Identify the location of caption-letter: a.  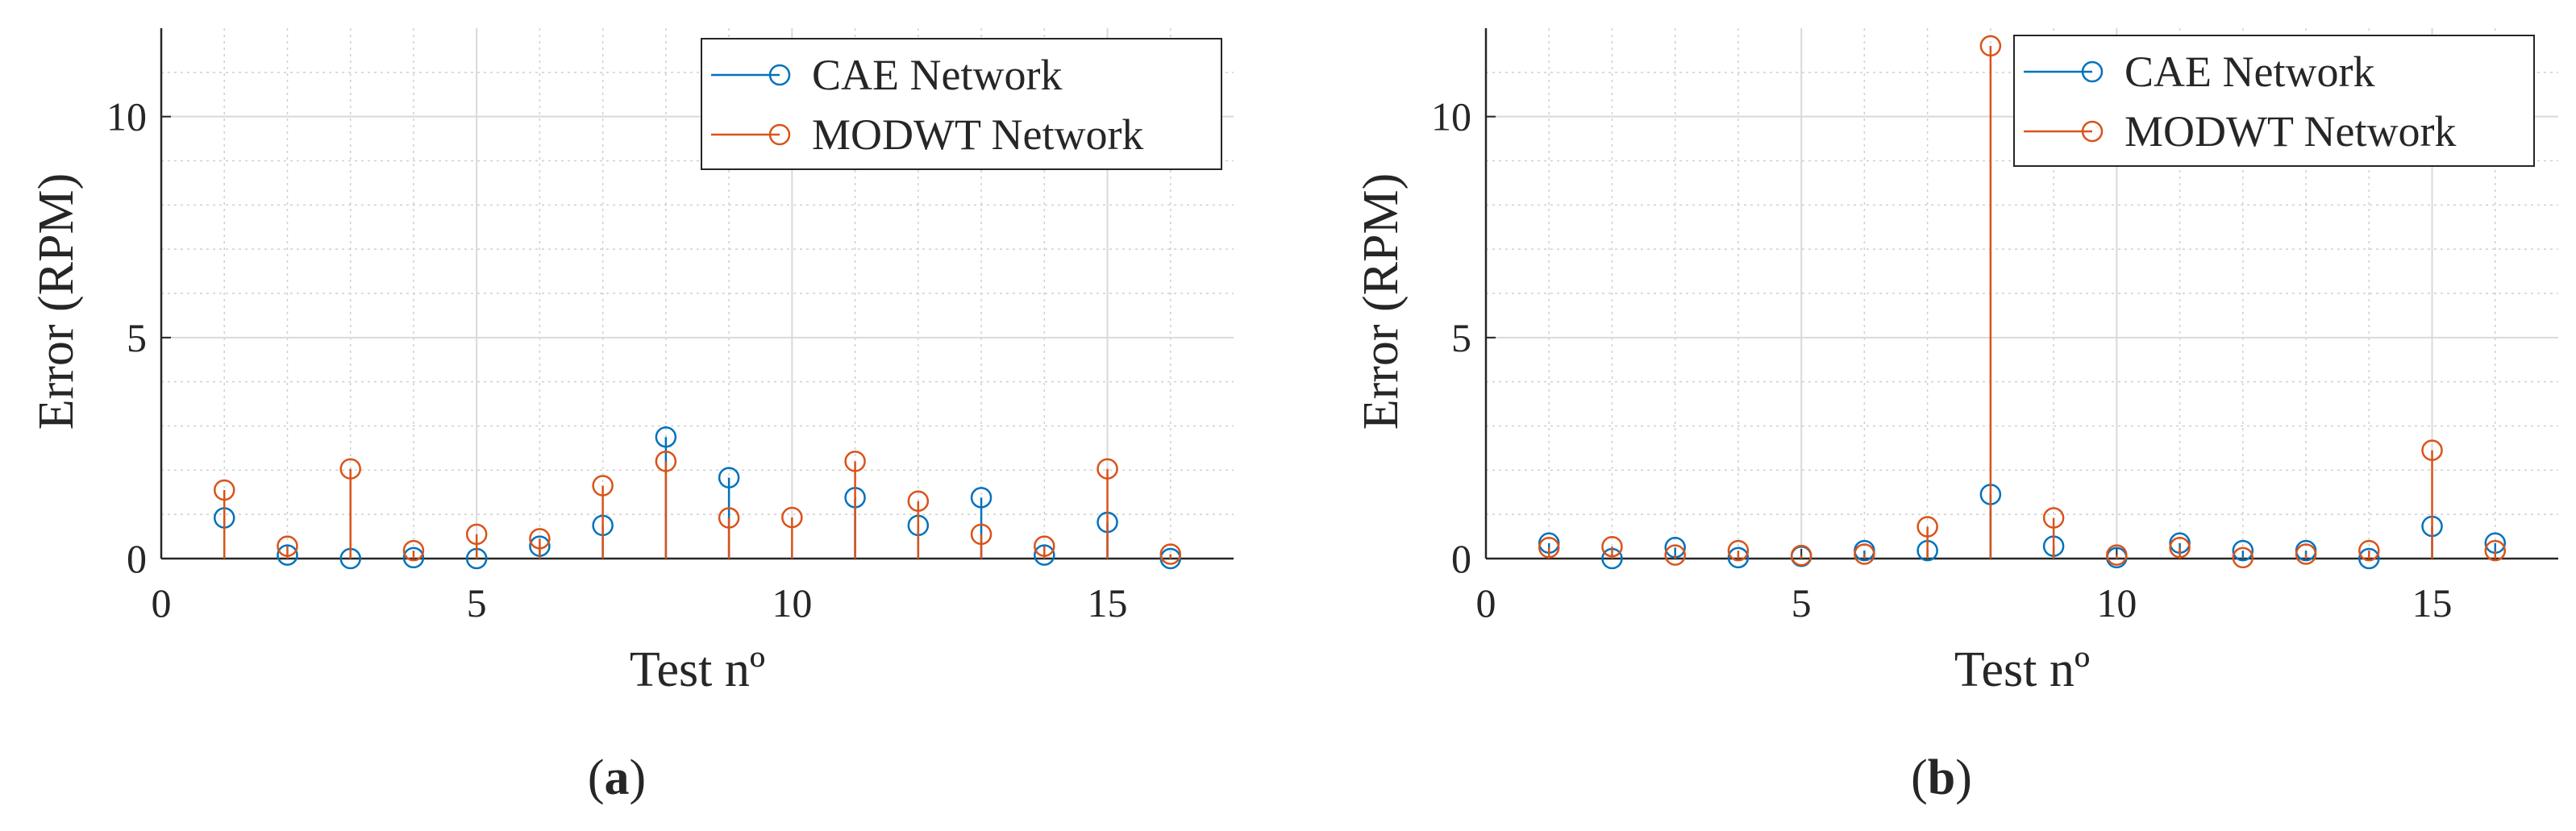
(618, 778).